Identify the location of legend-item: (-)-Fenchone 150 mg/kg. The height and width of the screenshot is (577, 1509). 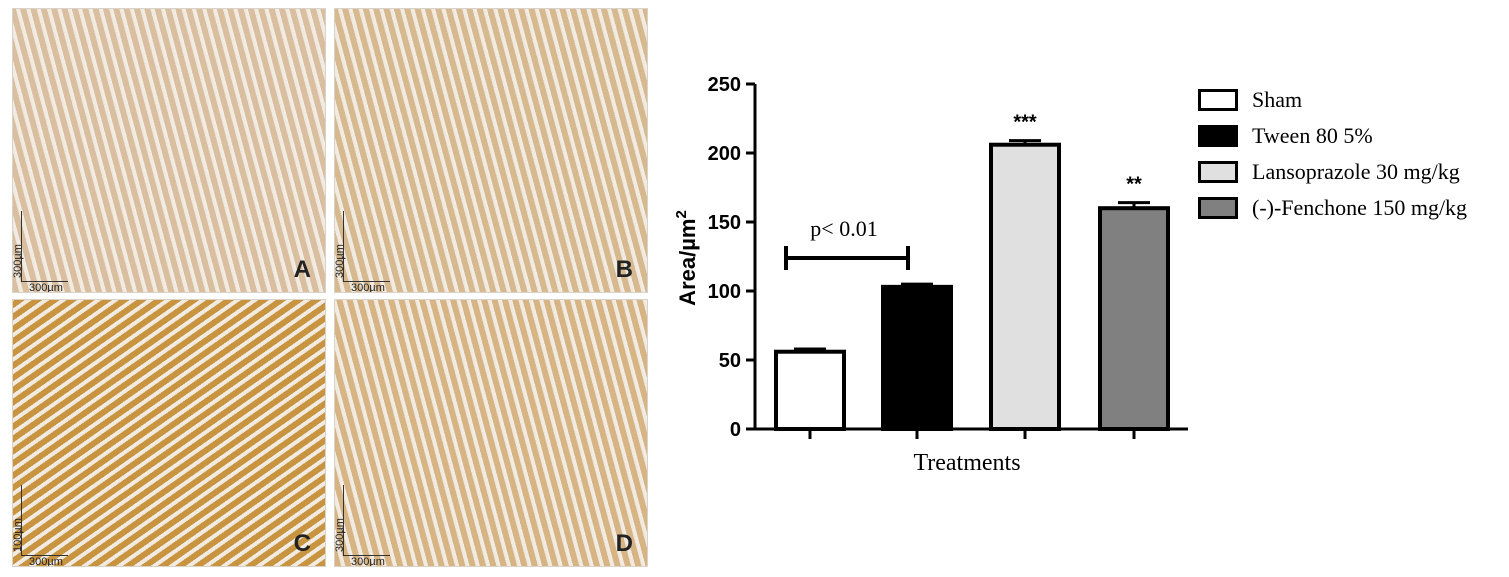
(1332, 208).